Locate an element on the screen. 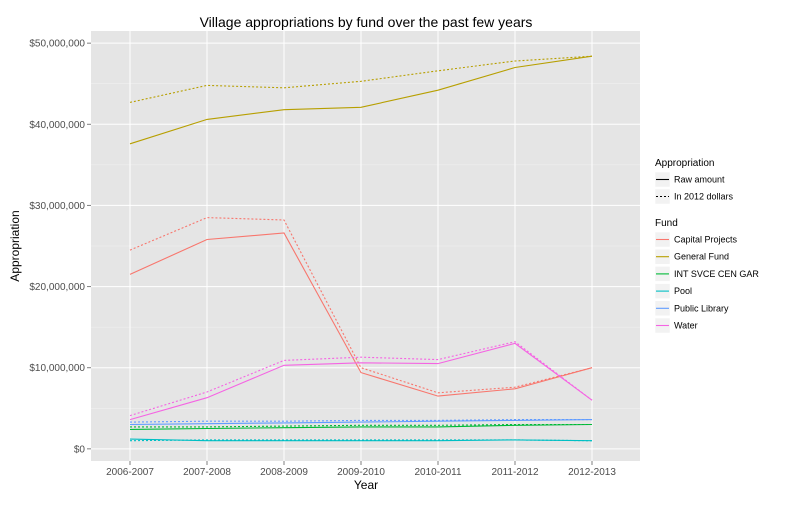  x-tick-label: 2010-2011 is located at coordinates (438, 472).